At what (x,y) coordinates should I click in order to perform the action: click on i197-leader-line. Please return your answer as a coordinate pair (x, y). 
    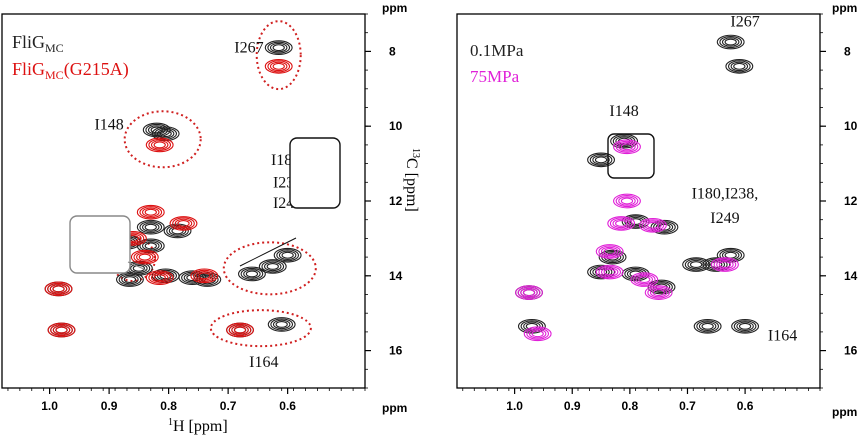
    Looking at the image, I should click on (137, 266).